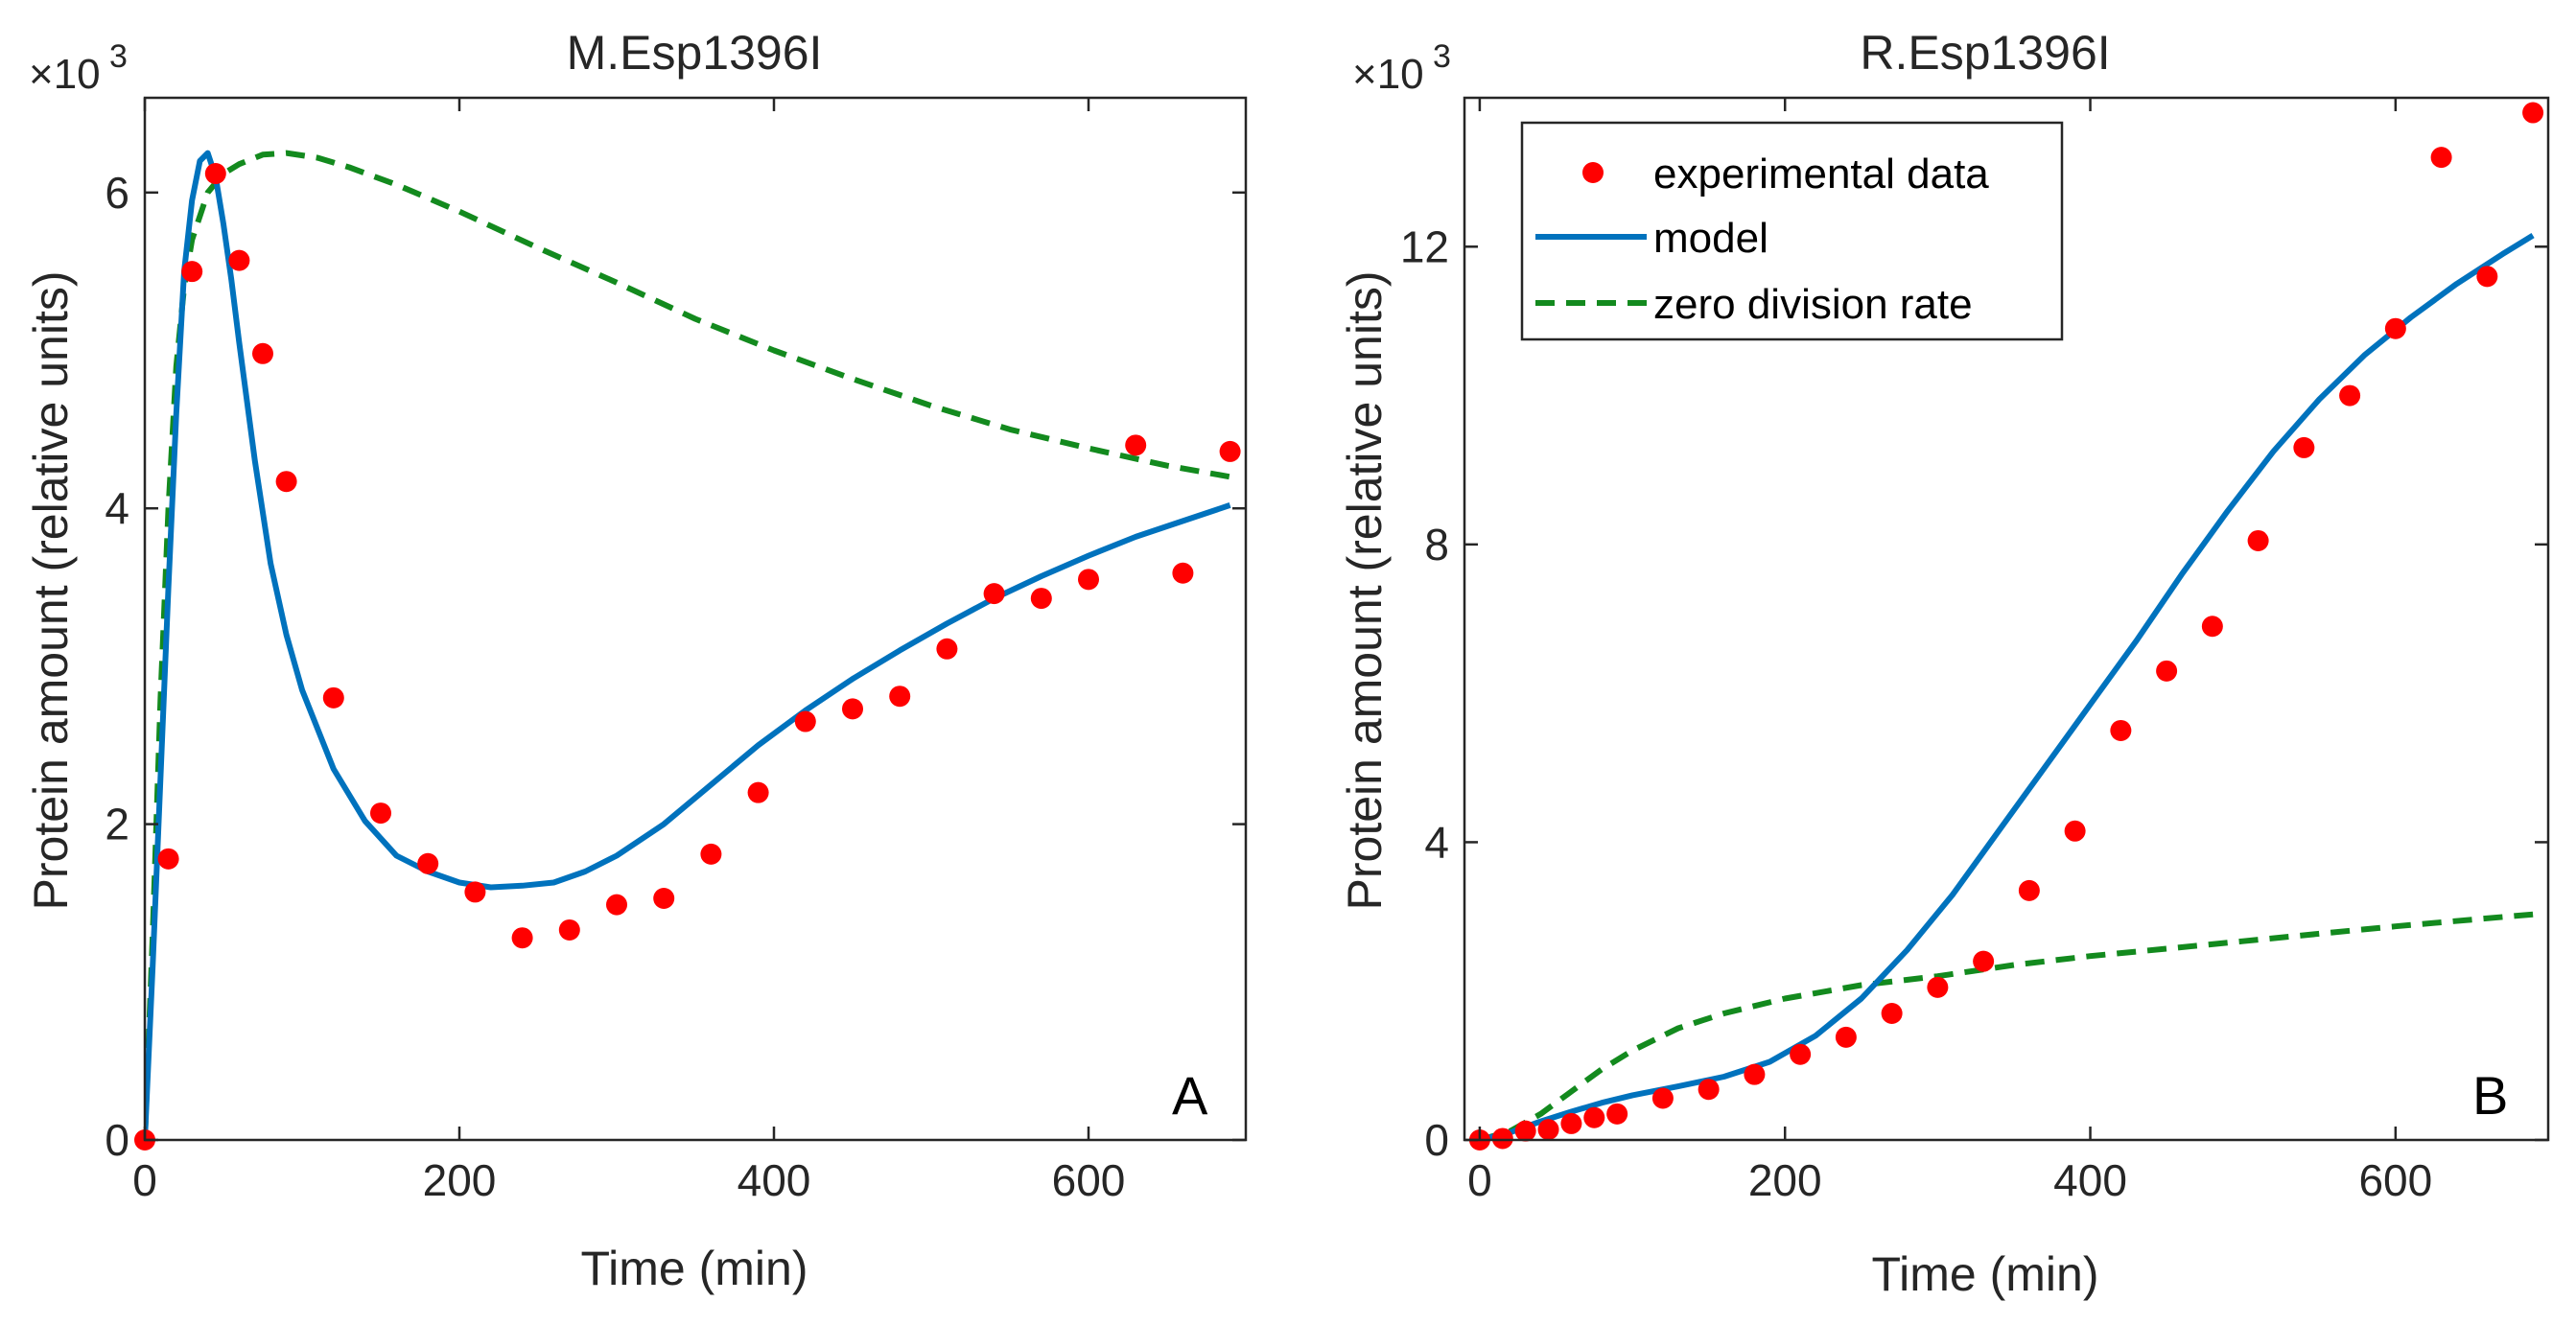 This screenshot has height=1325, width=2576. What do you see at coordinates (117, 1140) in the screenshot?
I see `chart-a-ytick-label: 0` at bounding box center [117, 1140].